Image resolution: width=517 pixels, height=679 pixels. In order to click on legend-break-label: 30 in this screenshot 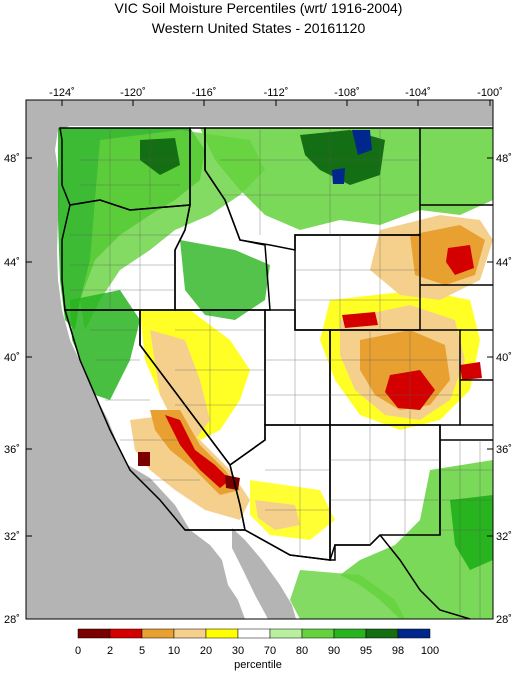, I will do `click(238, 651)`.